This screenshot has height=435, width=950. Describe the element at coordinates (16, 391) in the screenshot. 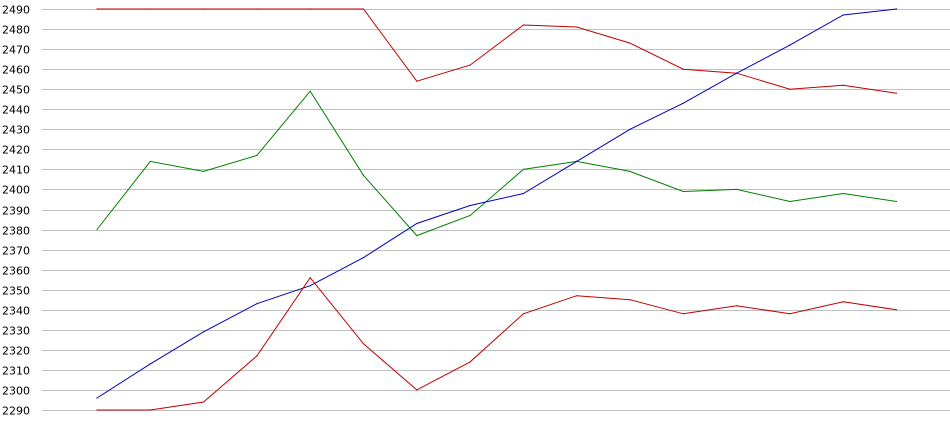

I see `y-tick-label: 2300` at that location.